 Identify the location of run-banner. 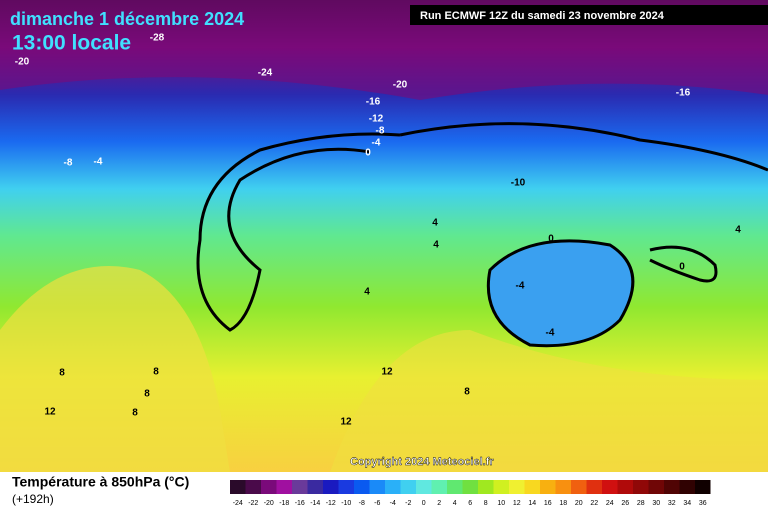
(589, 15).